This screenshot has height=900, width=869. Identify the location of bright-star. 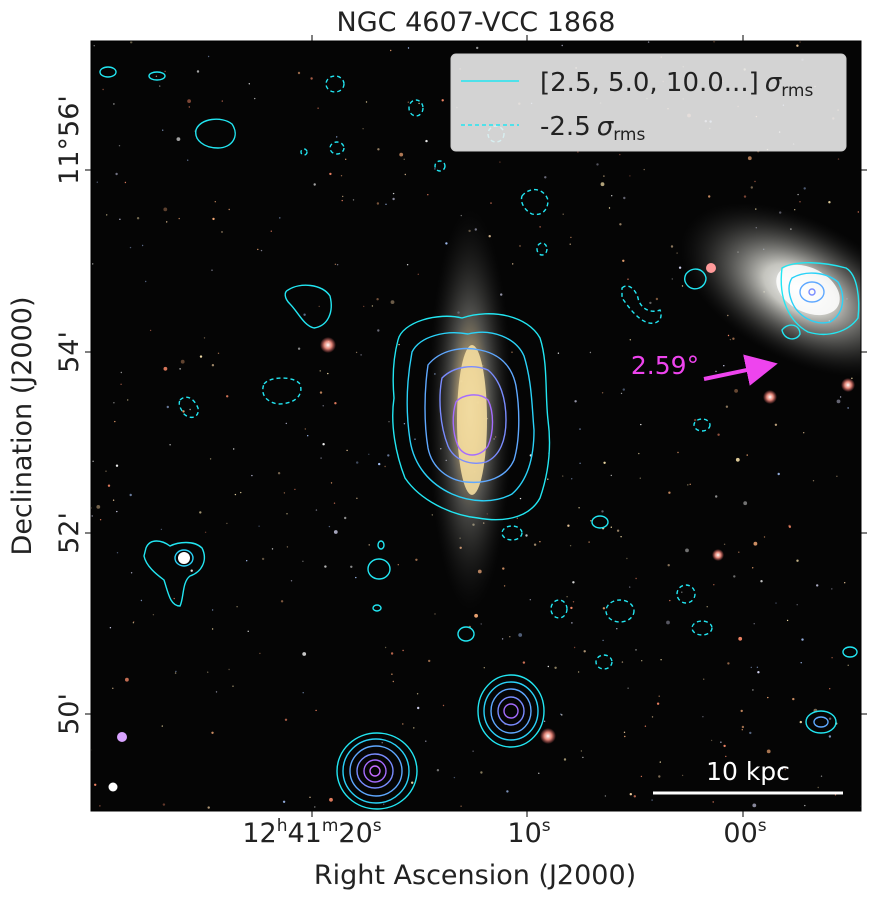
(770, 397).